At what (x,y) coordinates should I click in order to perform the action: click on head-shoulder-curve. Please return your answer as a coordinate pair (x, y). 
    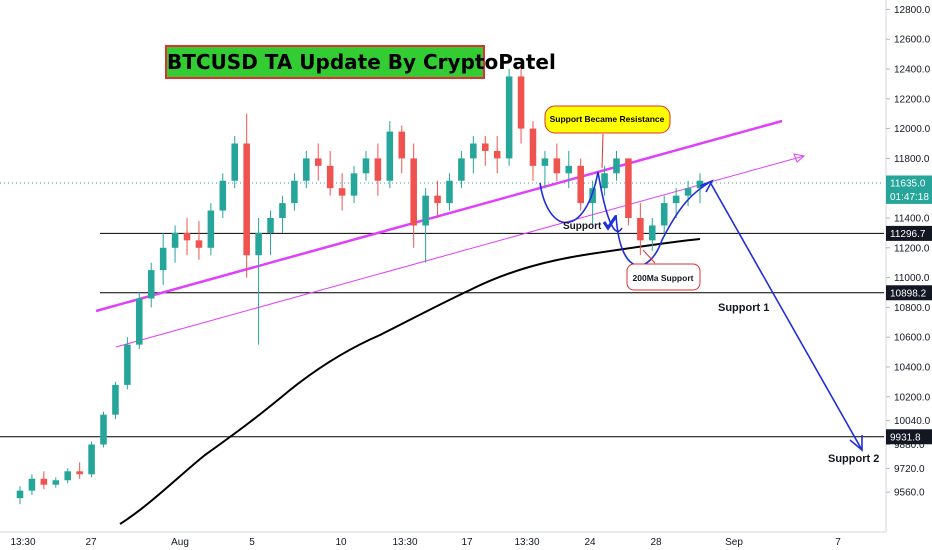
    Looking at the image, I should click on (581, 202).